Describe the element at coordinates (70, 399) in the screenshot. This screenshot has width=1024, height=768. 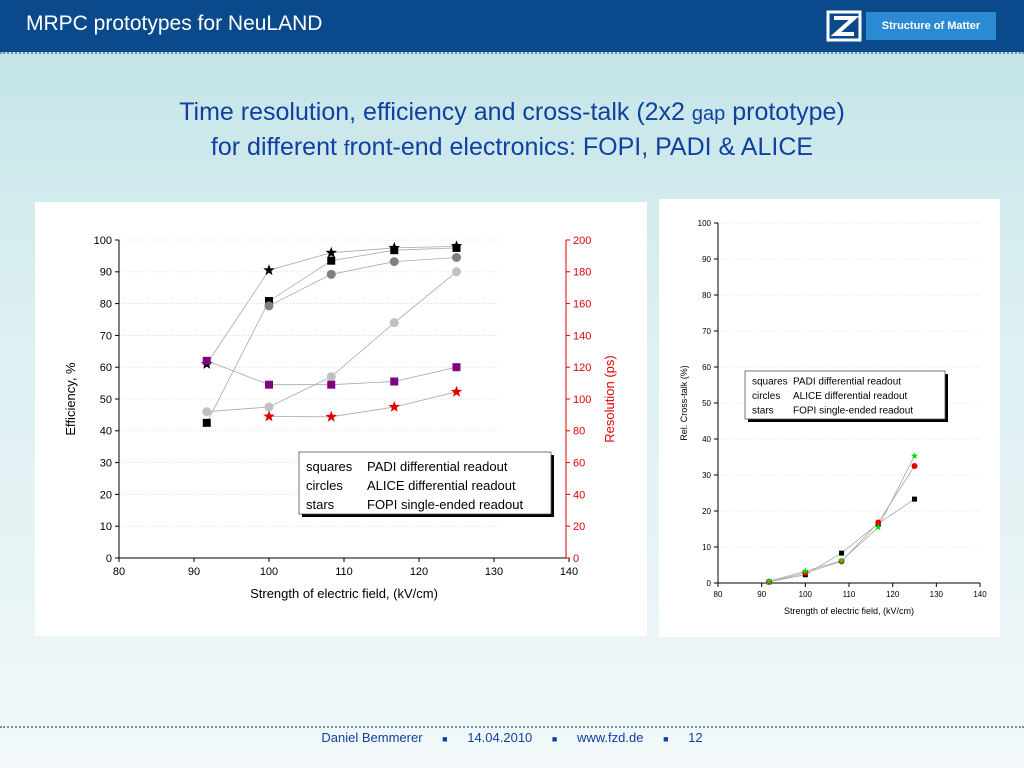
I see `y-axis-label: Efficiency, %` at that location.